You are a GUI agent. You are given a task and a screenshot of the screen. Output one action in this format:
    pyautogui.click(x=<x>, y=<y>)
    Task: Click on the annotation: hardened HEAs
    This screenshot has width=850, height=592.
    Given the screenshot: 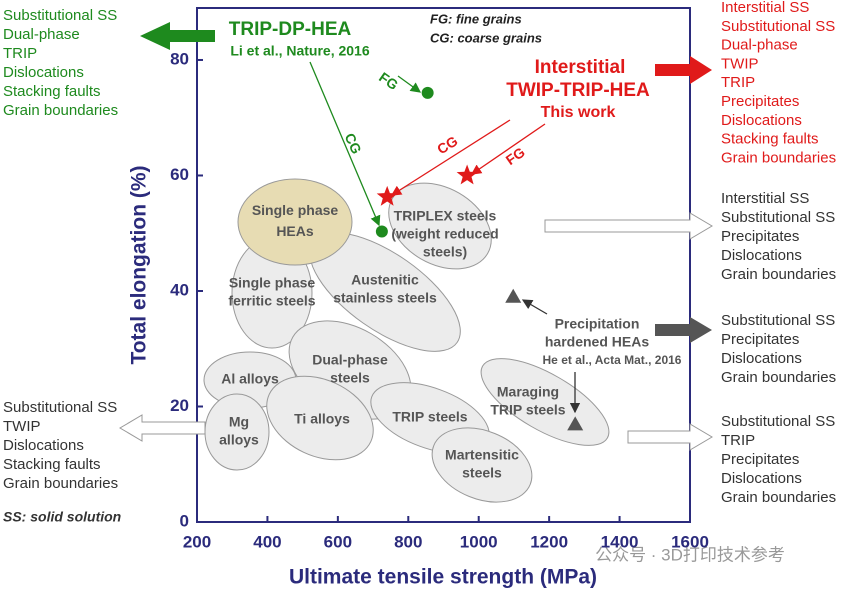 What is the action you would take?
    pyautogui.click(x=597, y=342)
    